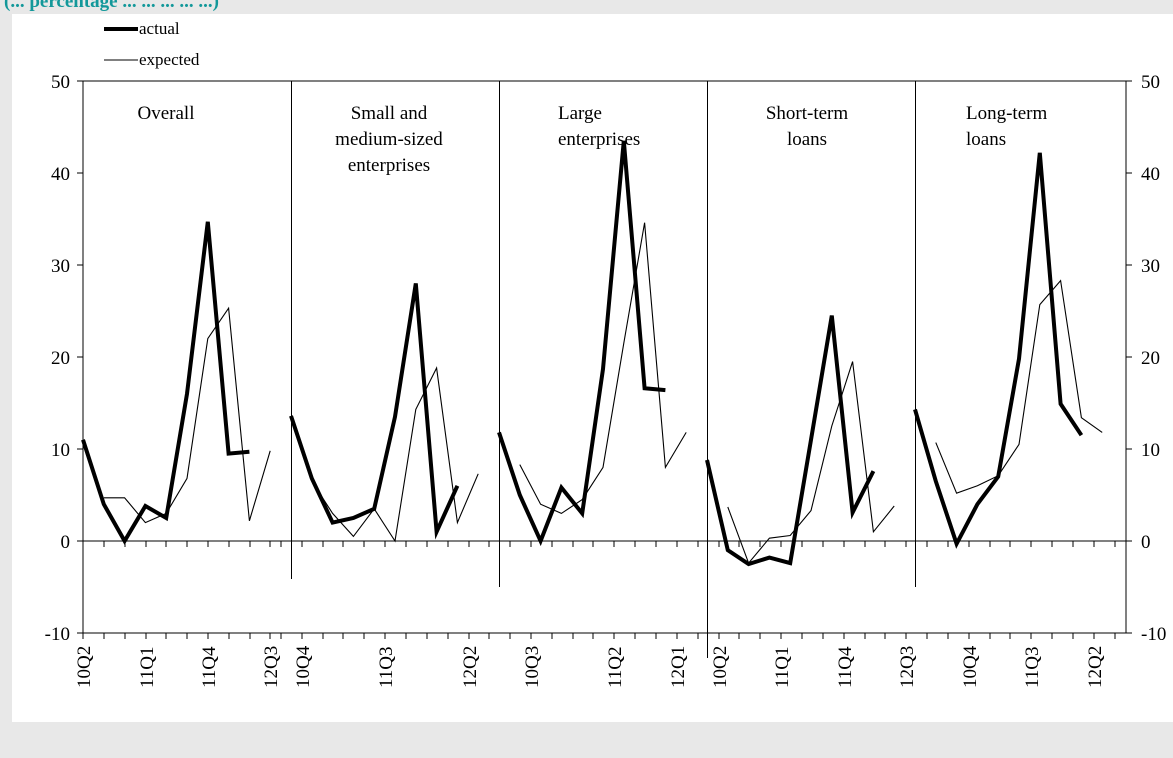 This screenshot has height=758, width=1173. What do you see at coordinates (60, 266) in the screenshot?
I see `y-tick-label-left: 30` at bounding box center [60, 266].